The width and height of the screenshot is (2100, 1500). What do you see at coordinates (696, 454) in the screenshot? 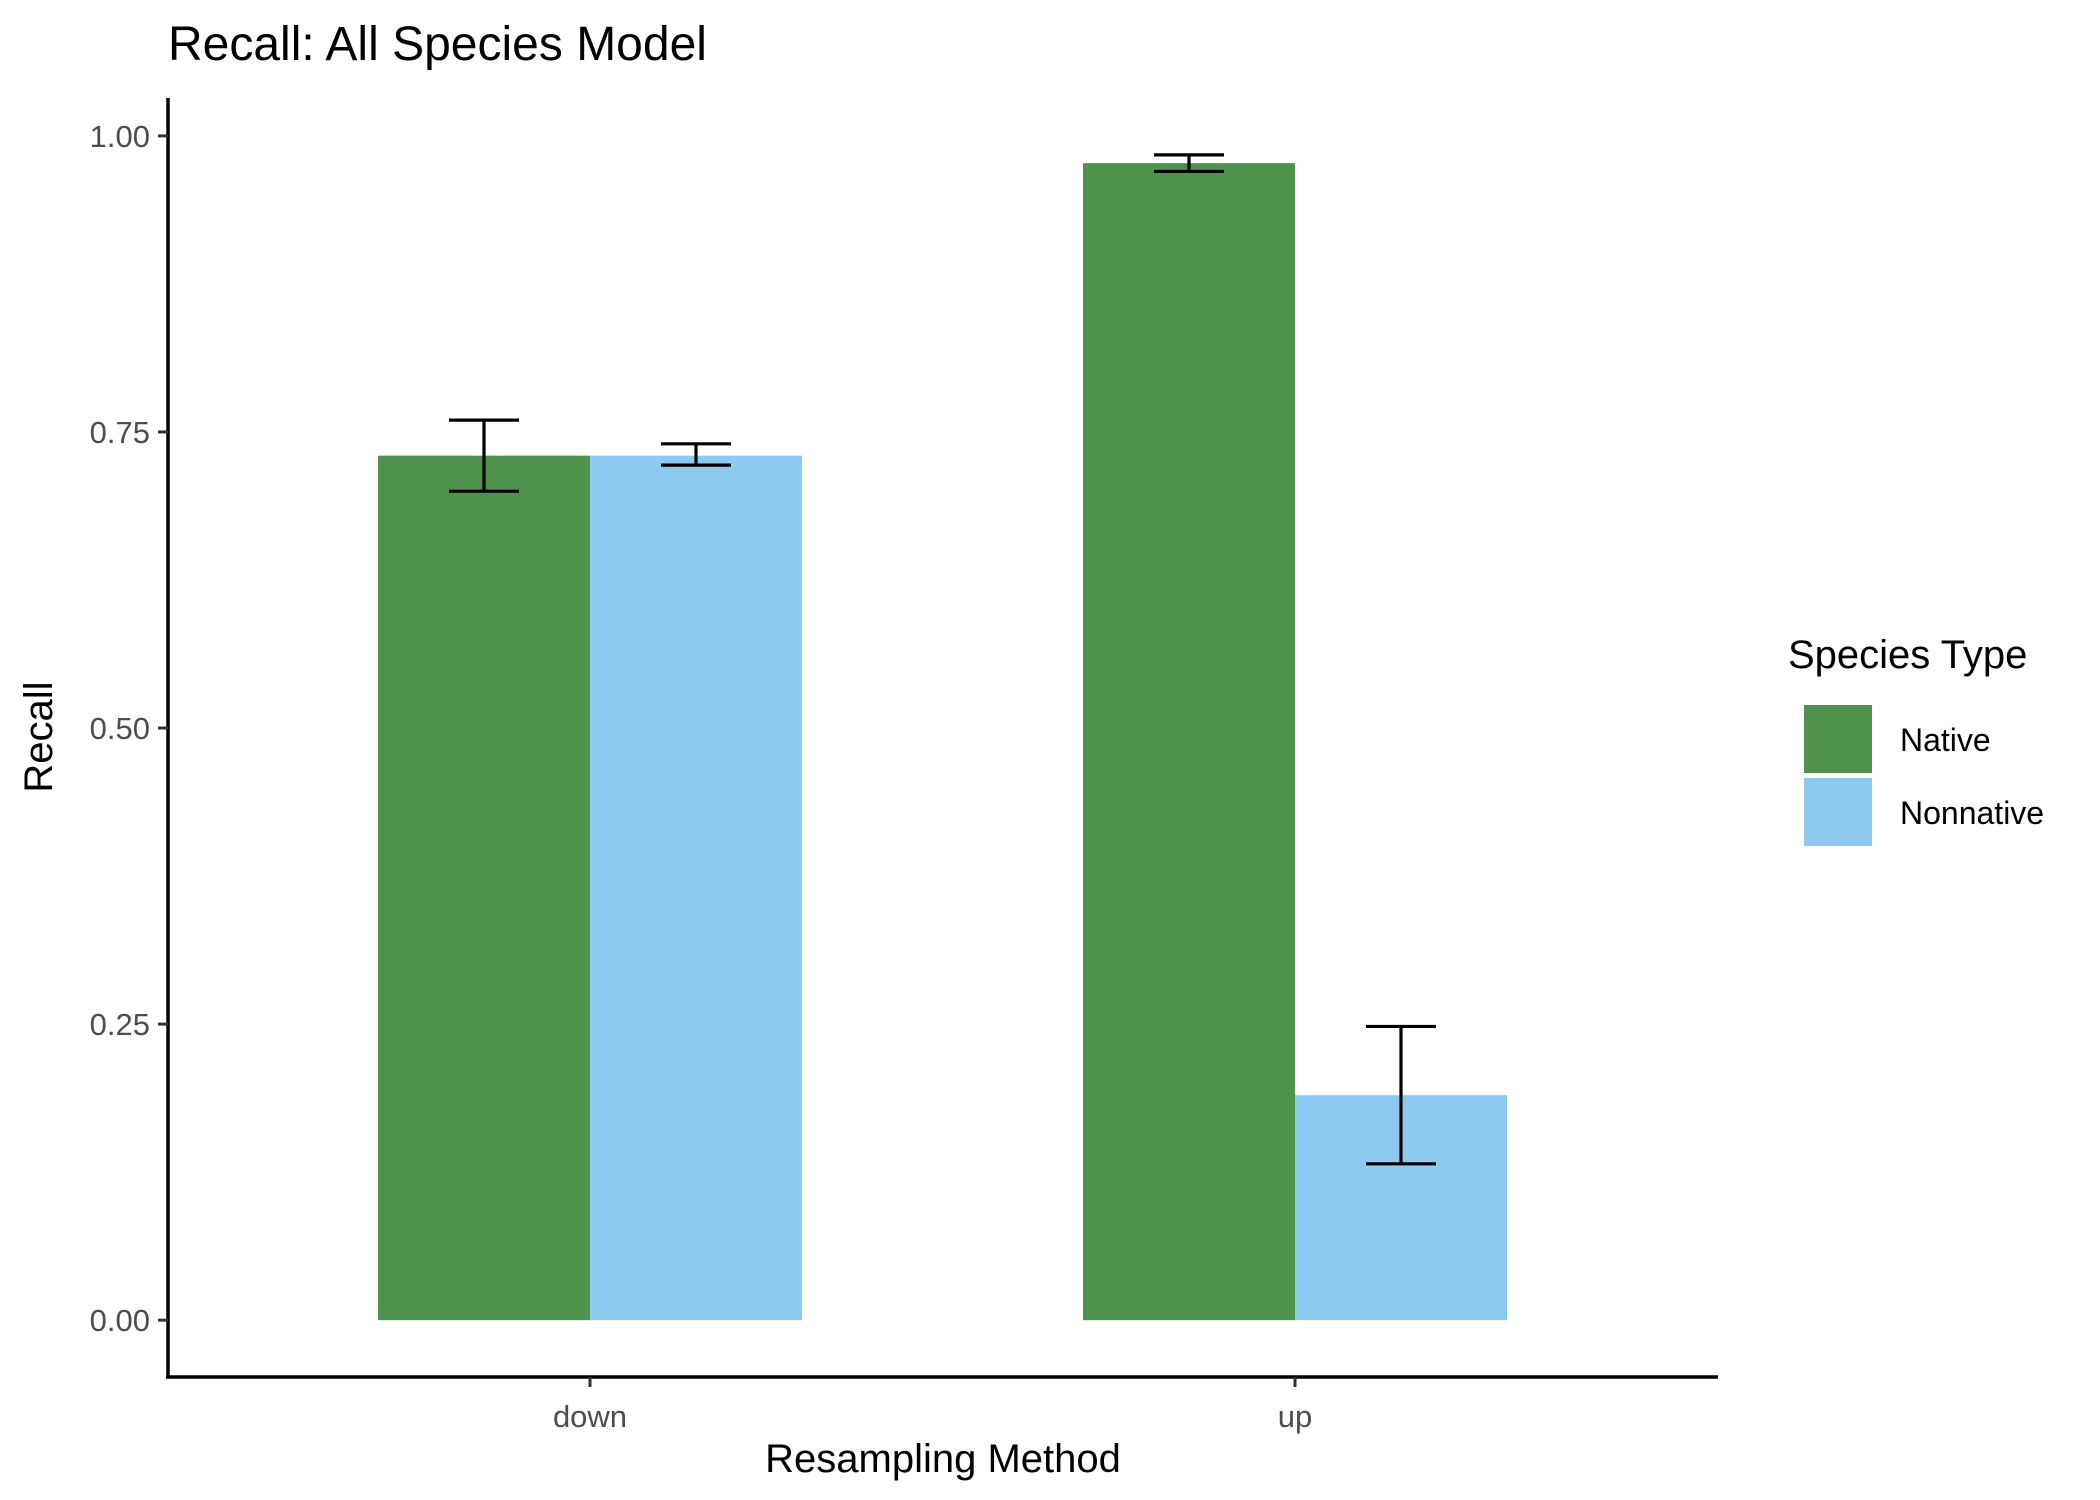
I see `error-bar-nonnative-down` at bounding box center [696, 454].